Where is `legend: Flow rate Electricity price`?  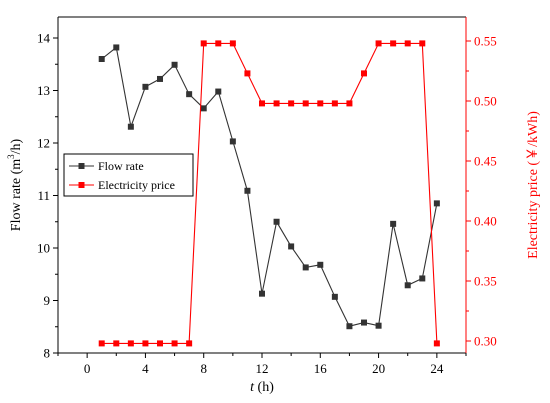
legend: Flow rate Electricity price is located at coordinates (128, 175).